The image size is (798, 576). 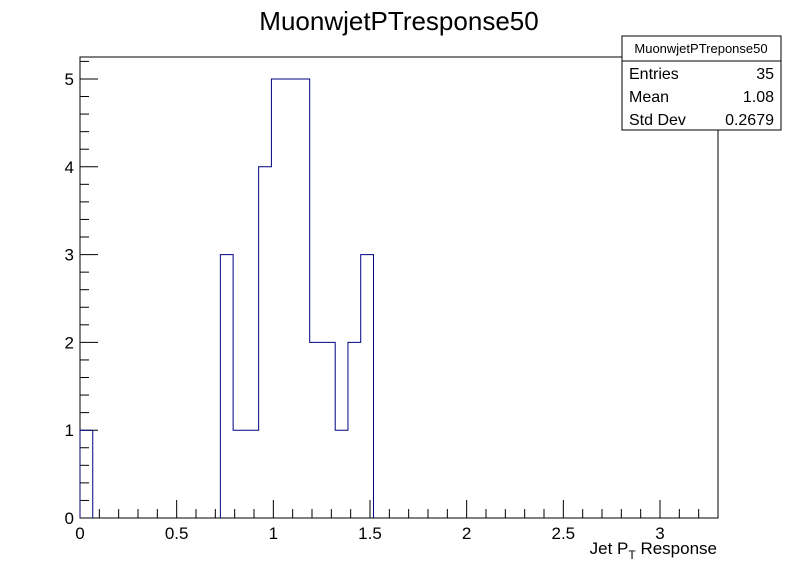 What do you see at coordinates (609, 548) in the screenshot?
I see `x-axis-label-main: Jet P` at bounding box center [609, 548].